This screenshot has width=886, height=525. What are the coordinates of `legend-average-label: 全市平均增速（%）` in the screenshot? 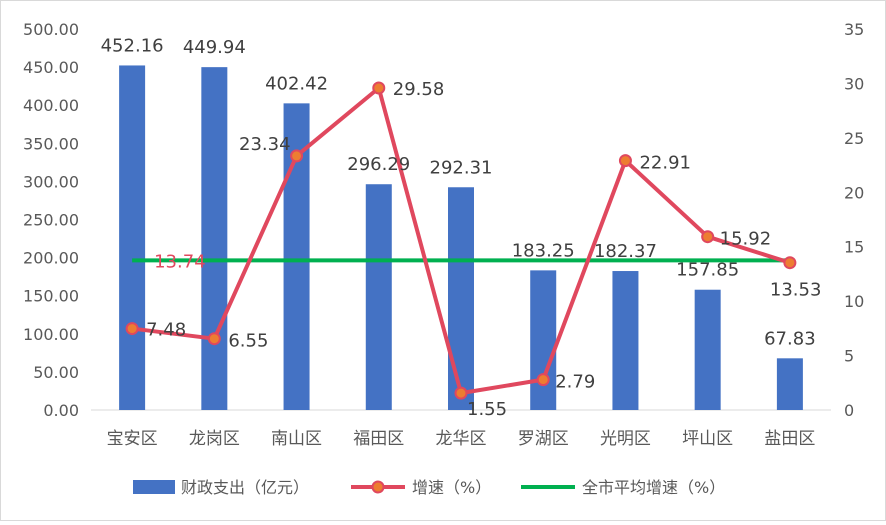 It's located at (653, 487).